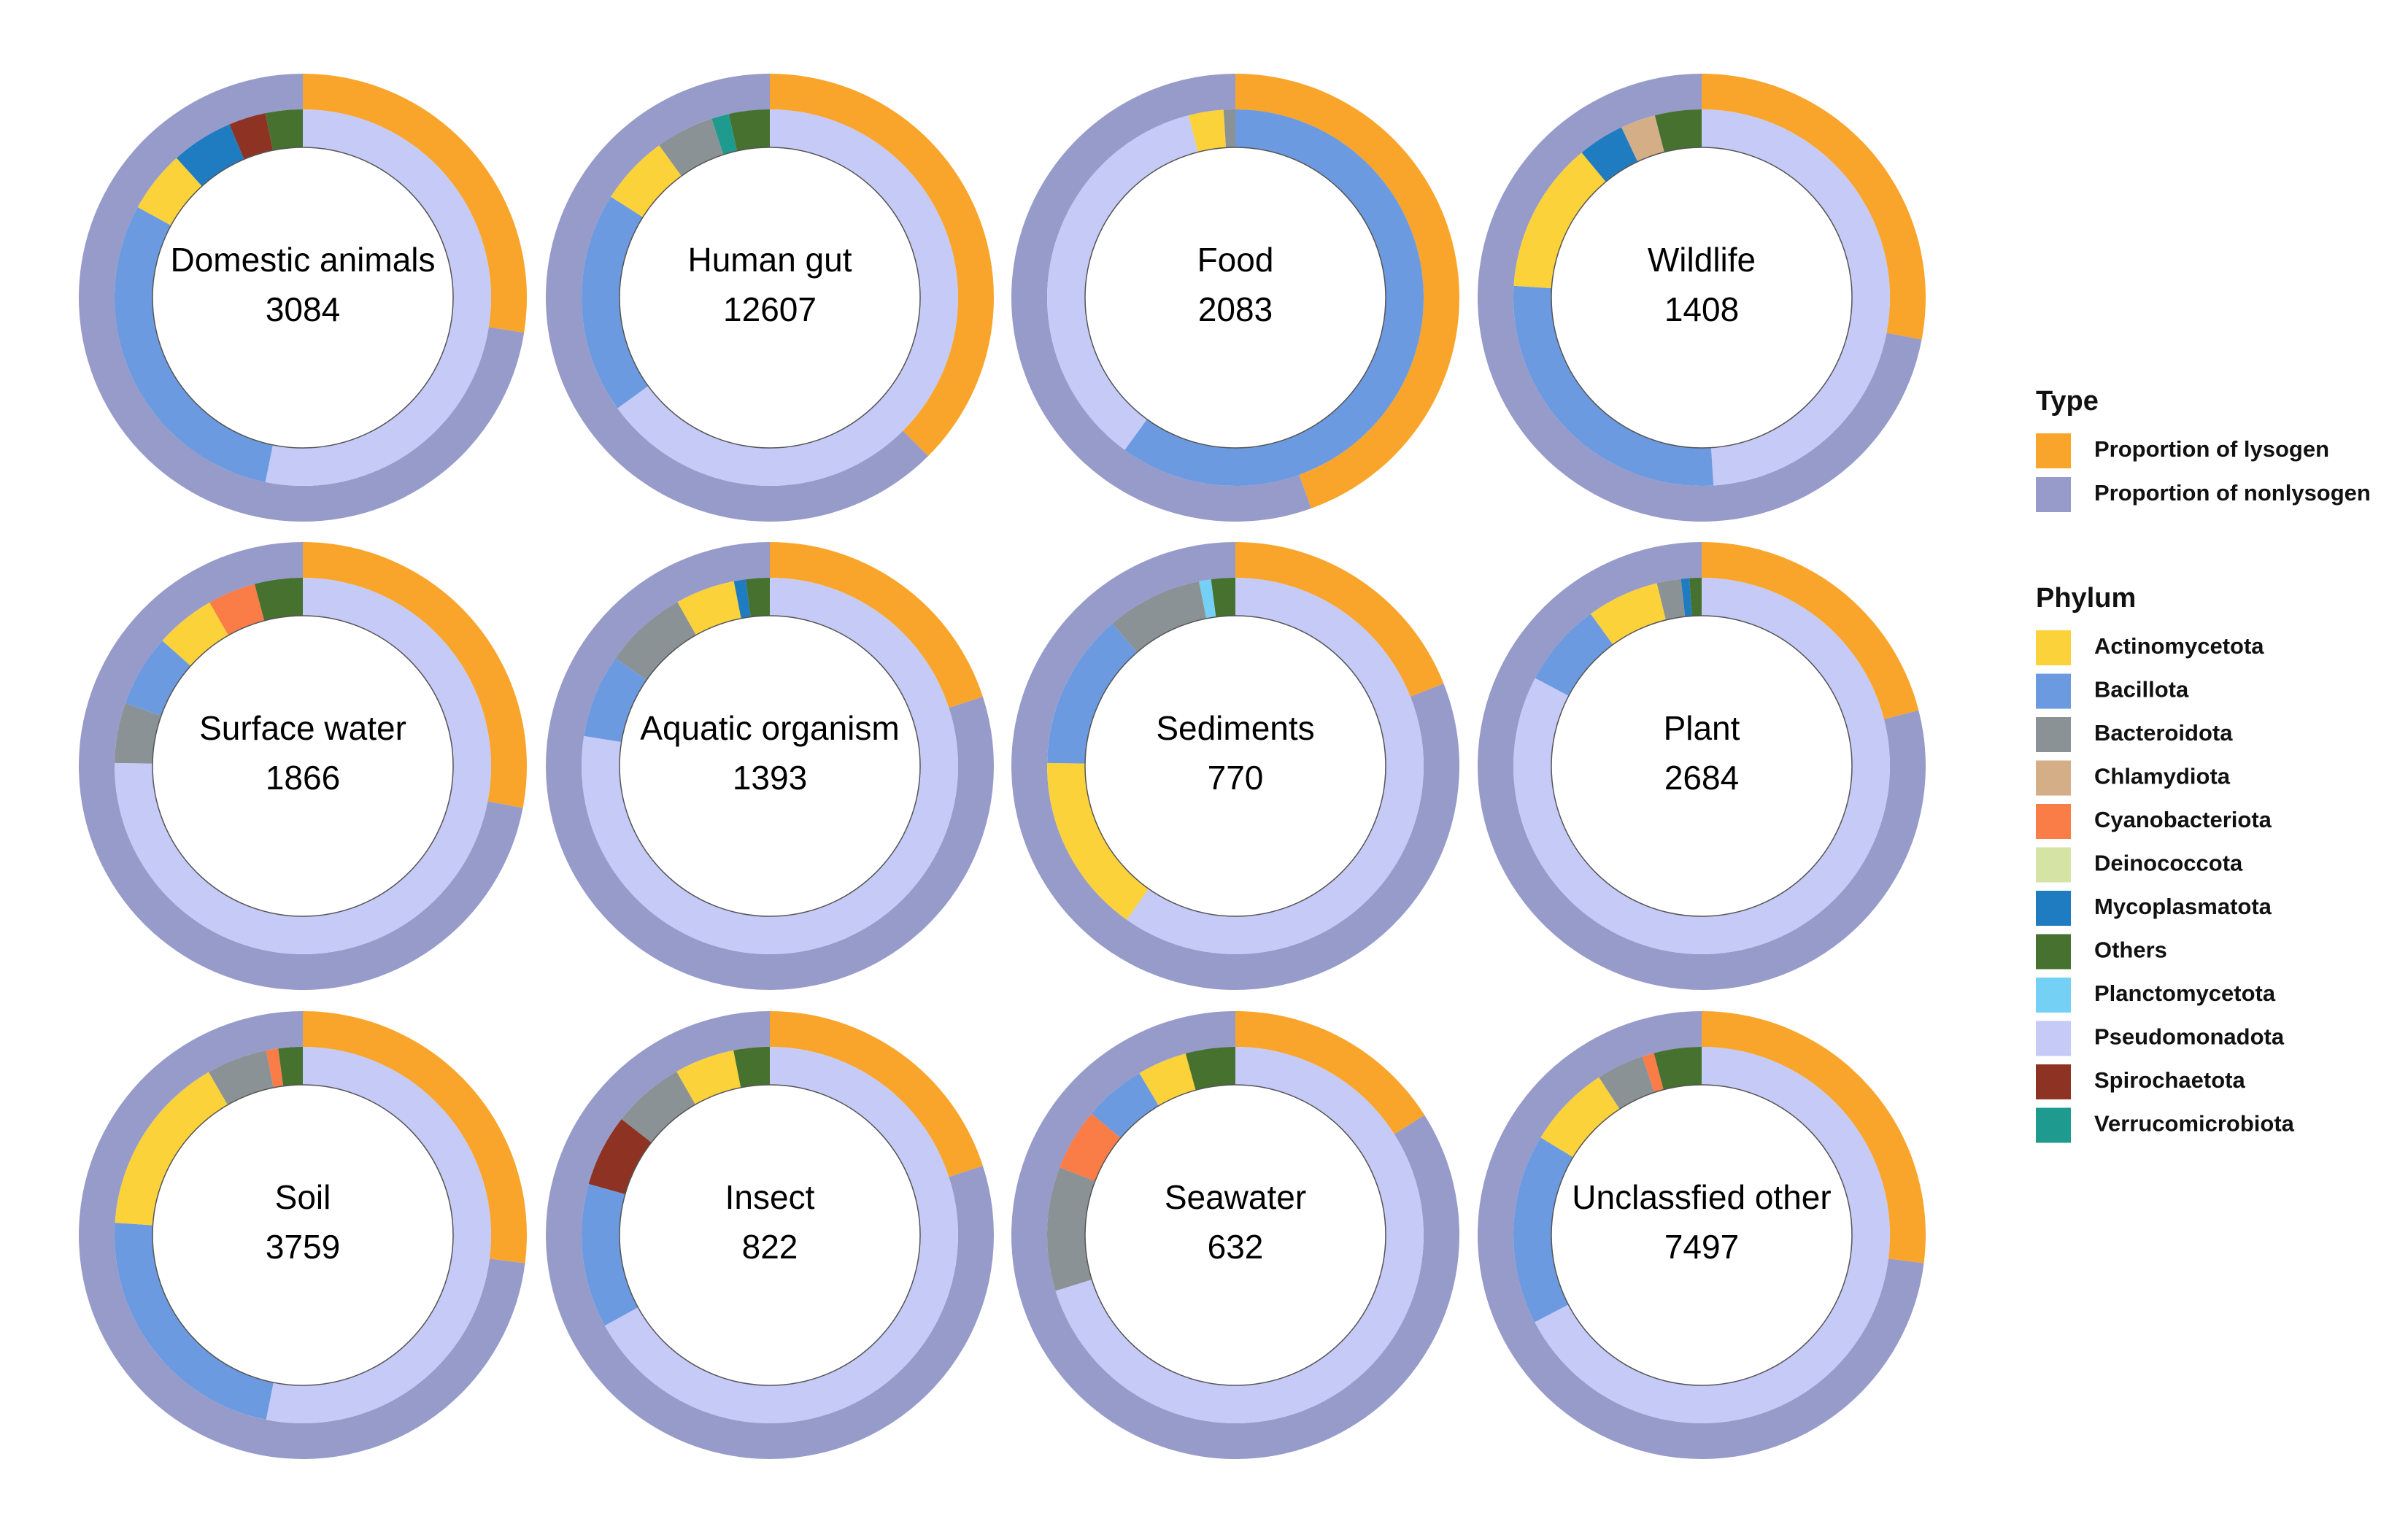  I want to click on panel-name: Plant, so click(1702, 728).